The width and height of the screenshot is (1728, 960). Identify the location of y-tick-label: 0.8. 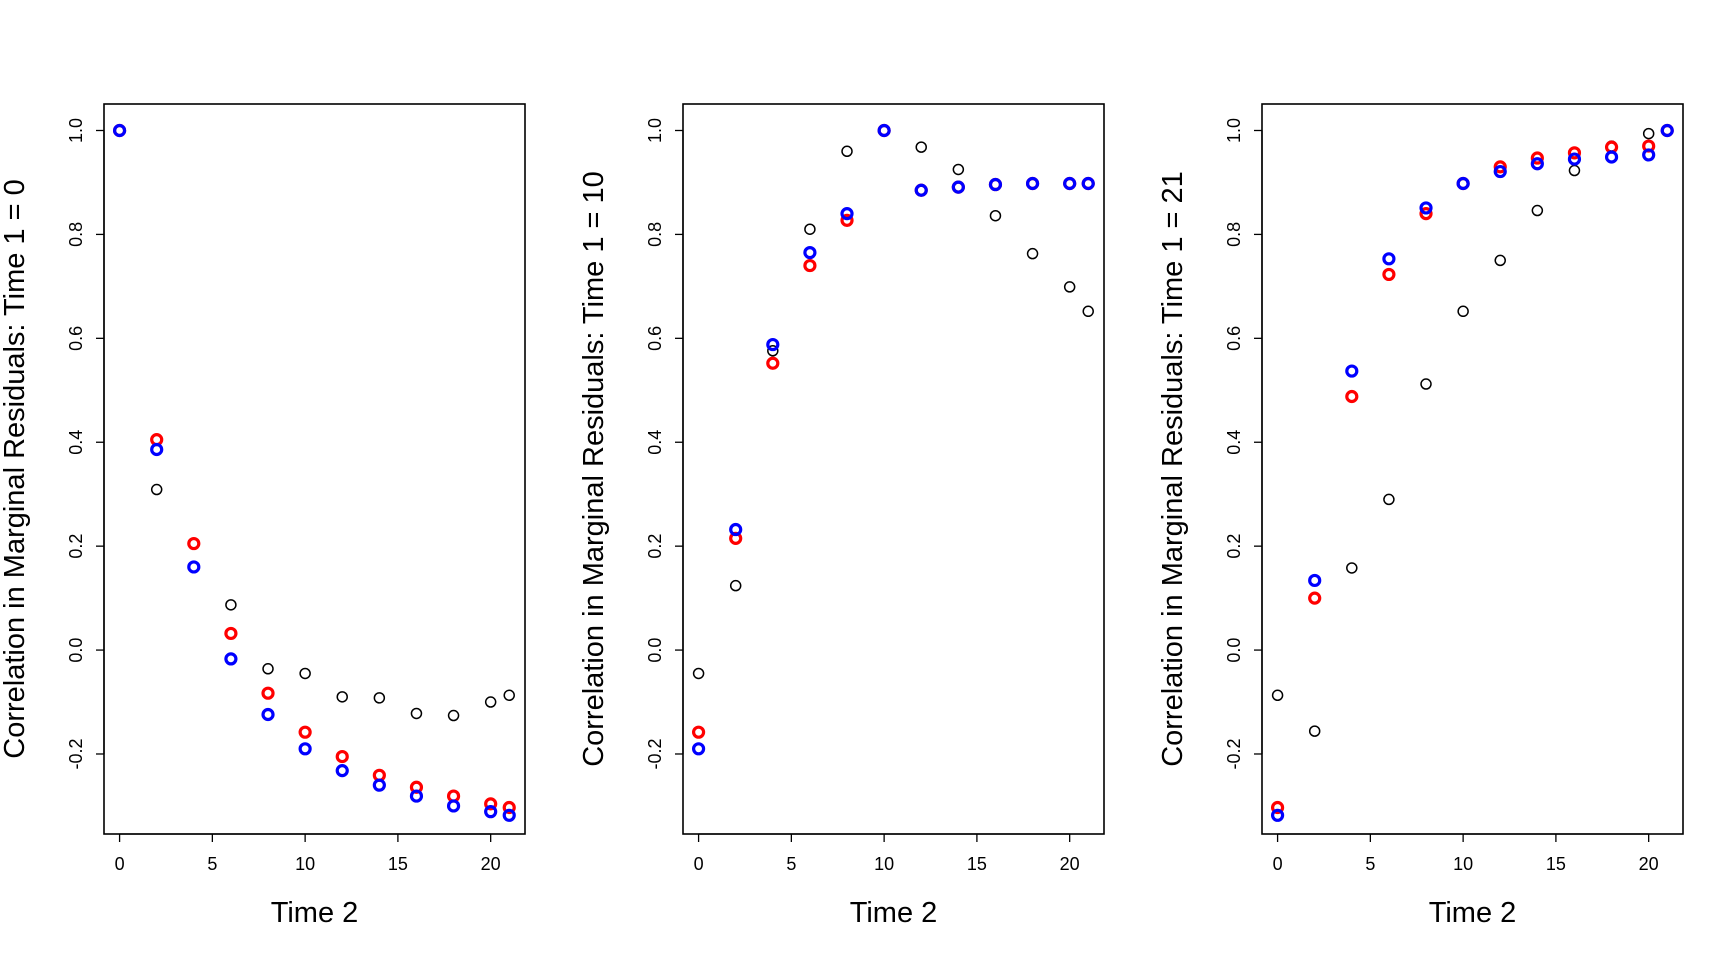
(655, 234).